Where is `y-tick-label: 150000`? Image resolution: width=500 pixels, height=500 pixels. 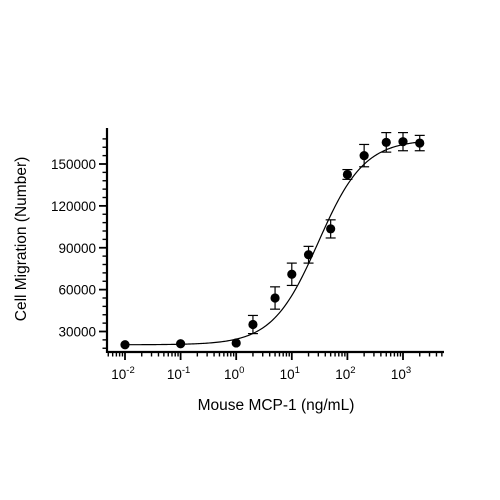 y-tick-label: 150000 is located at coordinates (73, 164).